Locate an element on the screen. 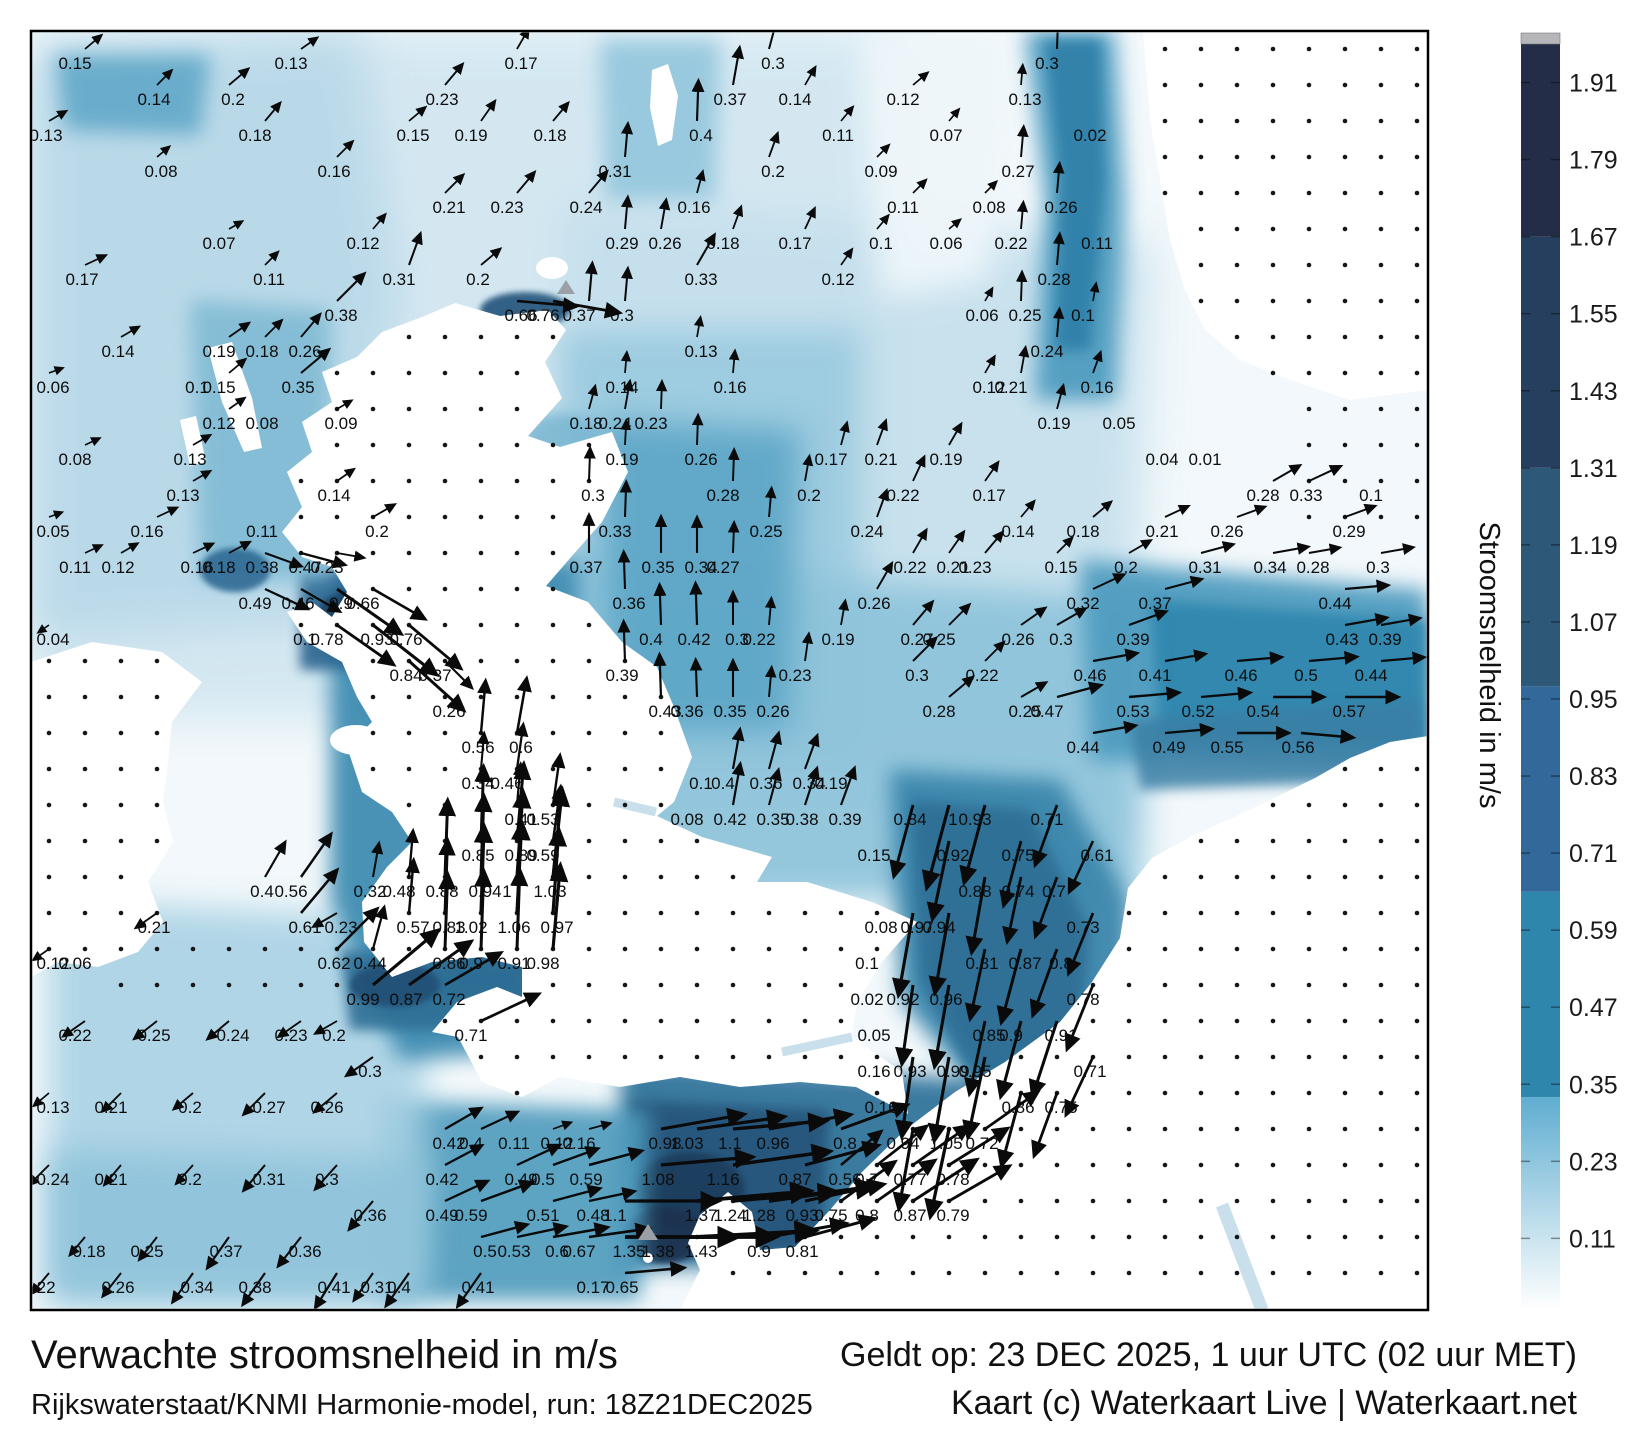 The image size is (1650, 1450). sea-teal-central is located at coordinates (700, 575).